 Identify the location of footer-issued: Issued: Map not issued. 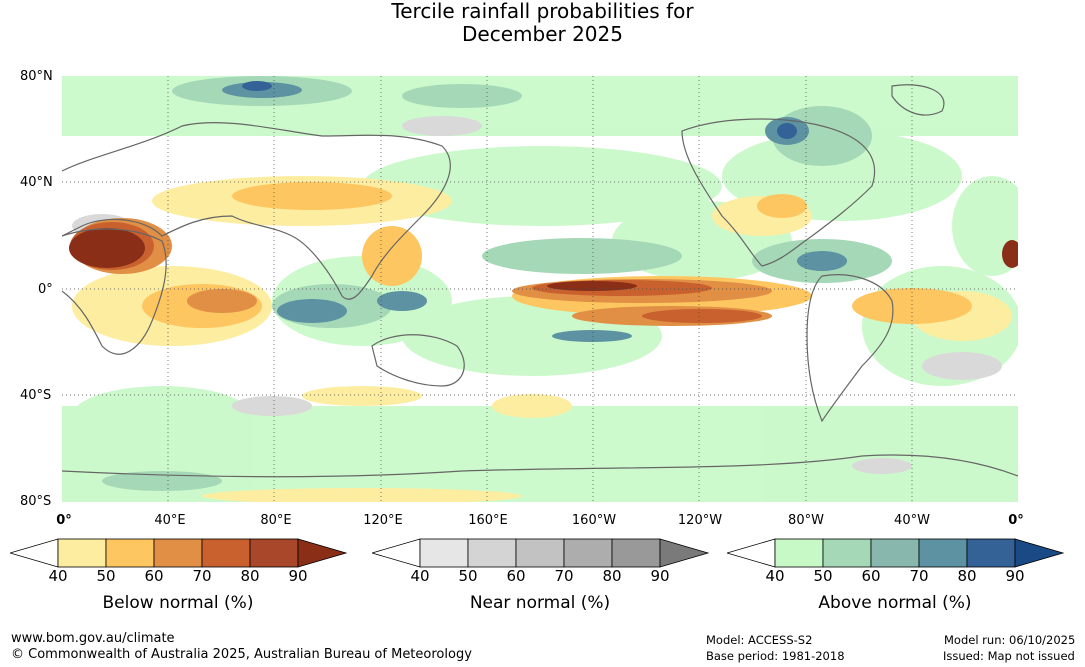
(1009, 656).